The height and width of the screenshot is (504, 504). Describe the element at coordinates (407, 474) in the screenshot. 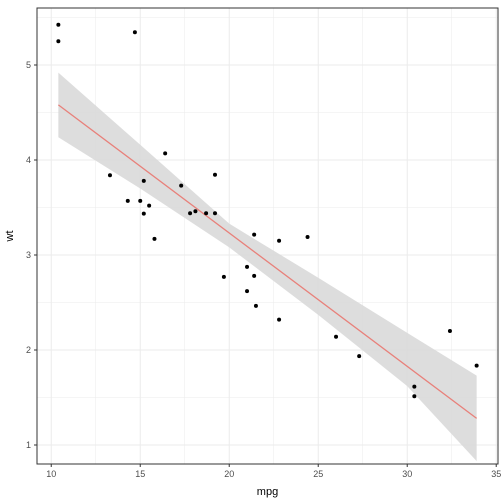

I see `x-tick-label: 30` at that location.